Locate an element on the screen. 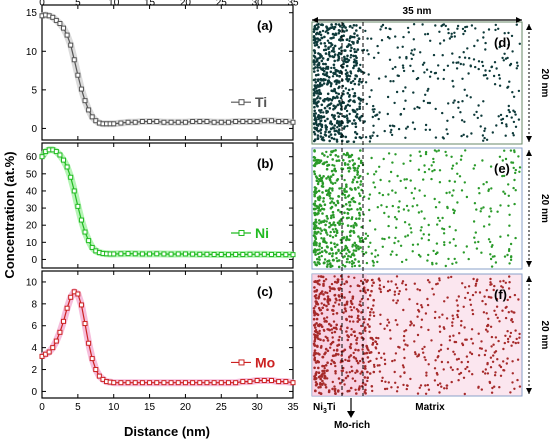  width-label: 35 nm is located at coordinates (417, 11).